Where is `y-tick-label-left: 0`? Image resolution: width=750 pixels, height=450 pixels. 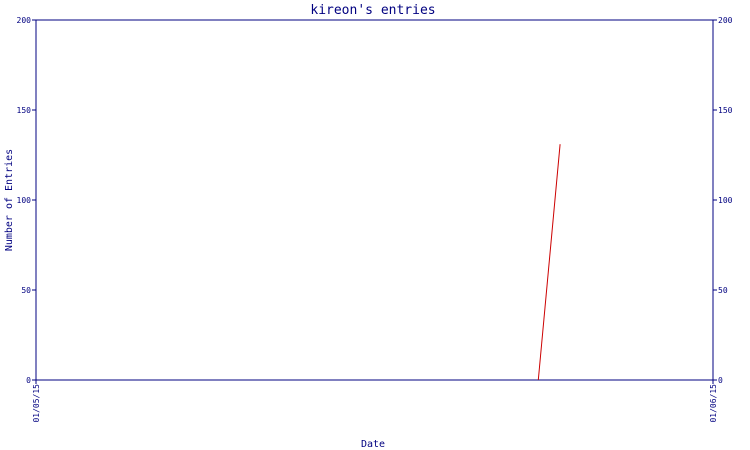 y-tick-label-left: 0 is located at coordinates (28, 380).